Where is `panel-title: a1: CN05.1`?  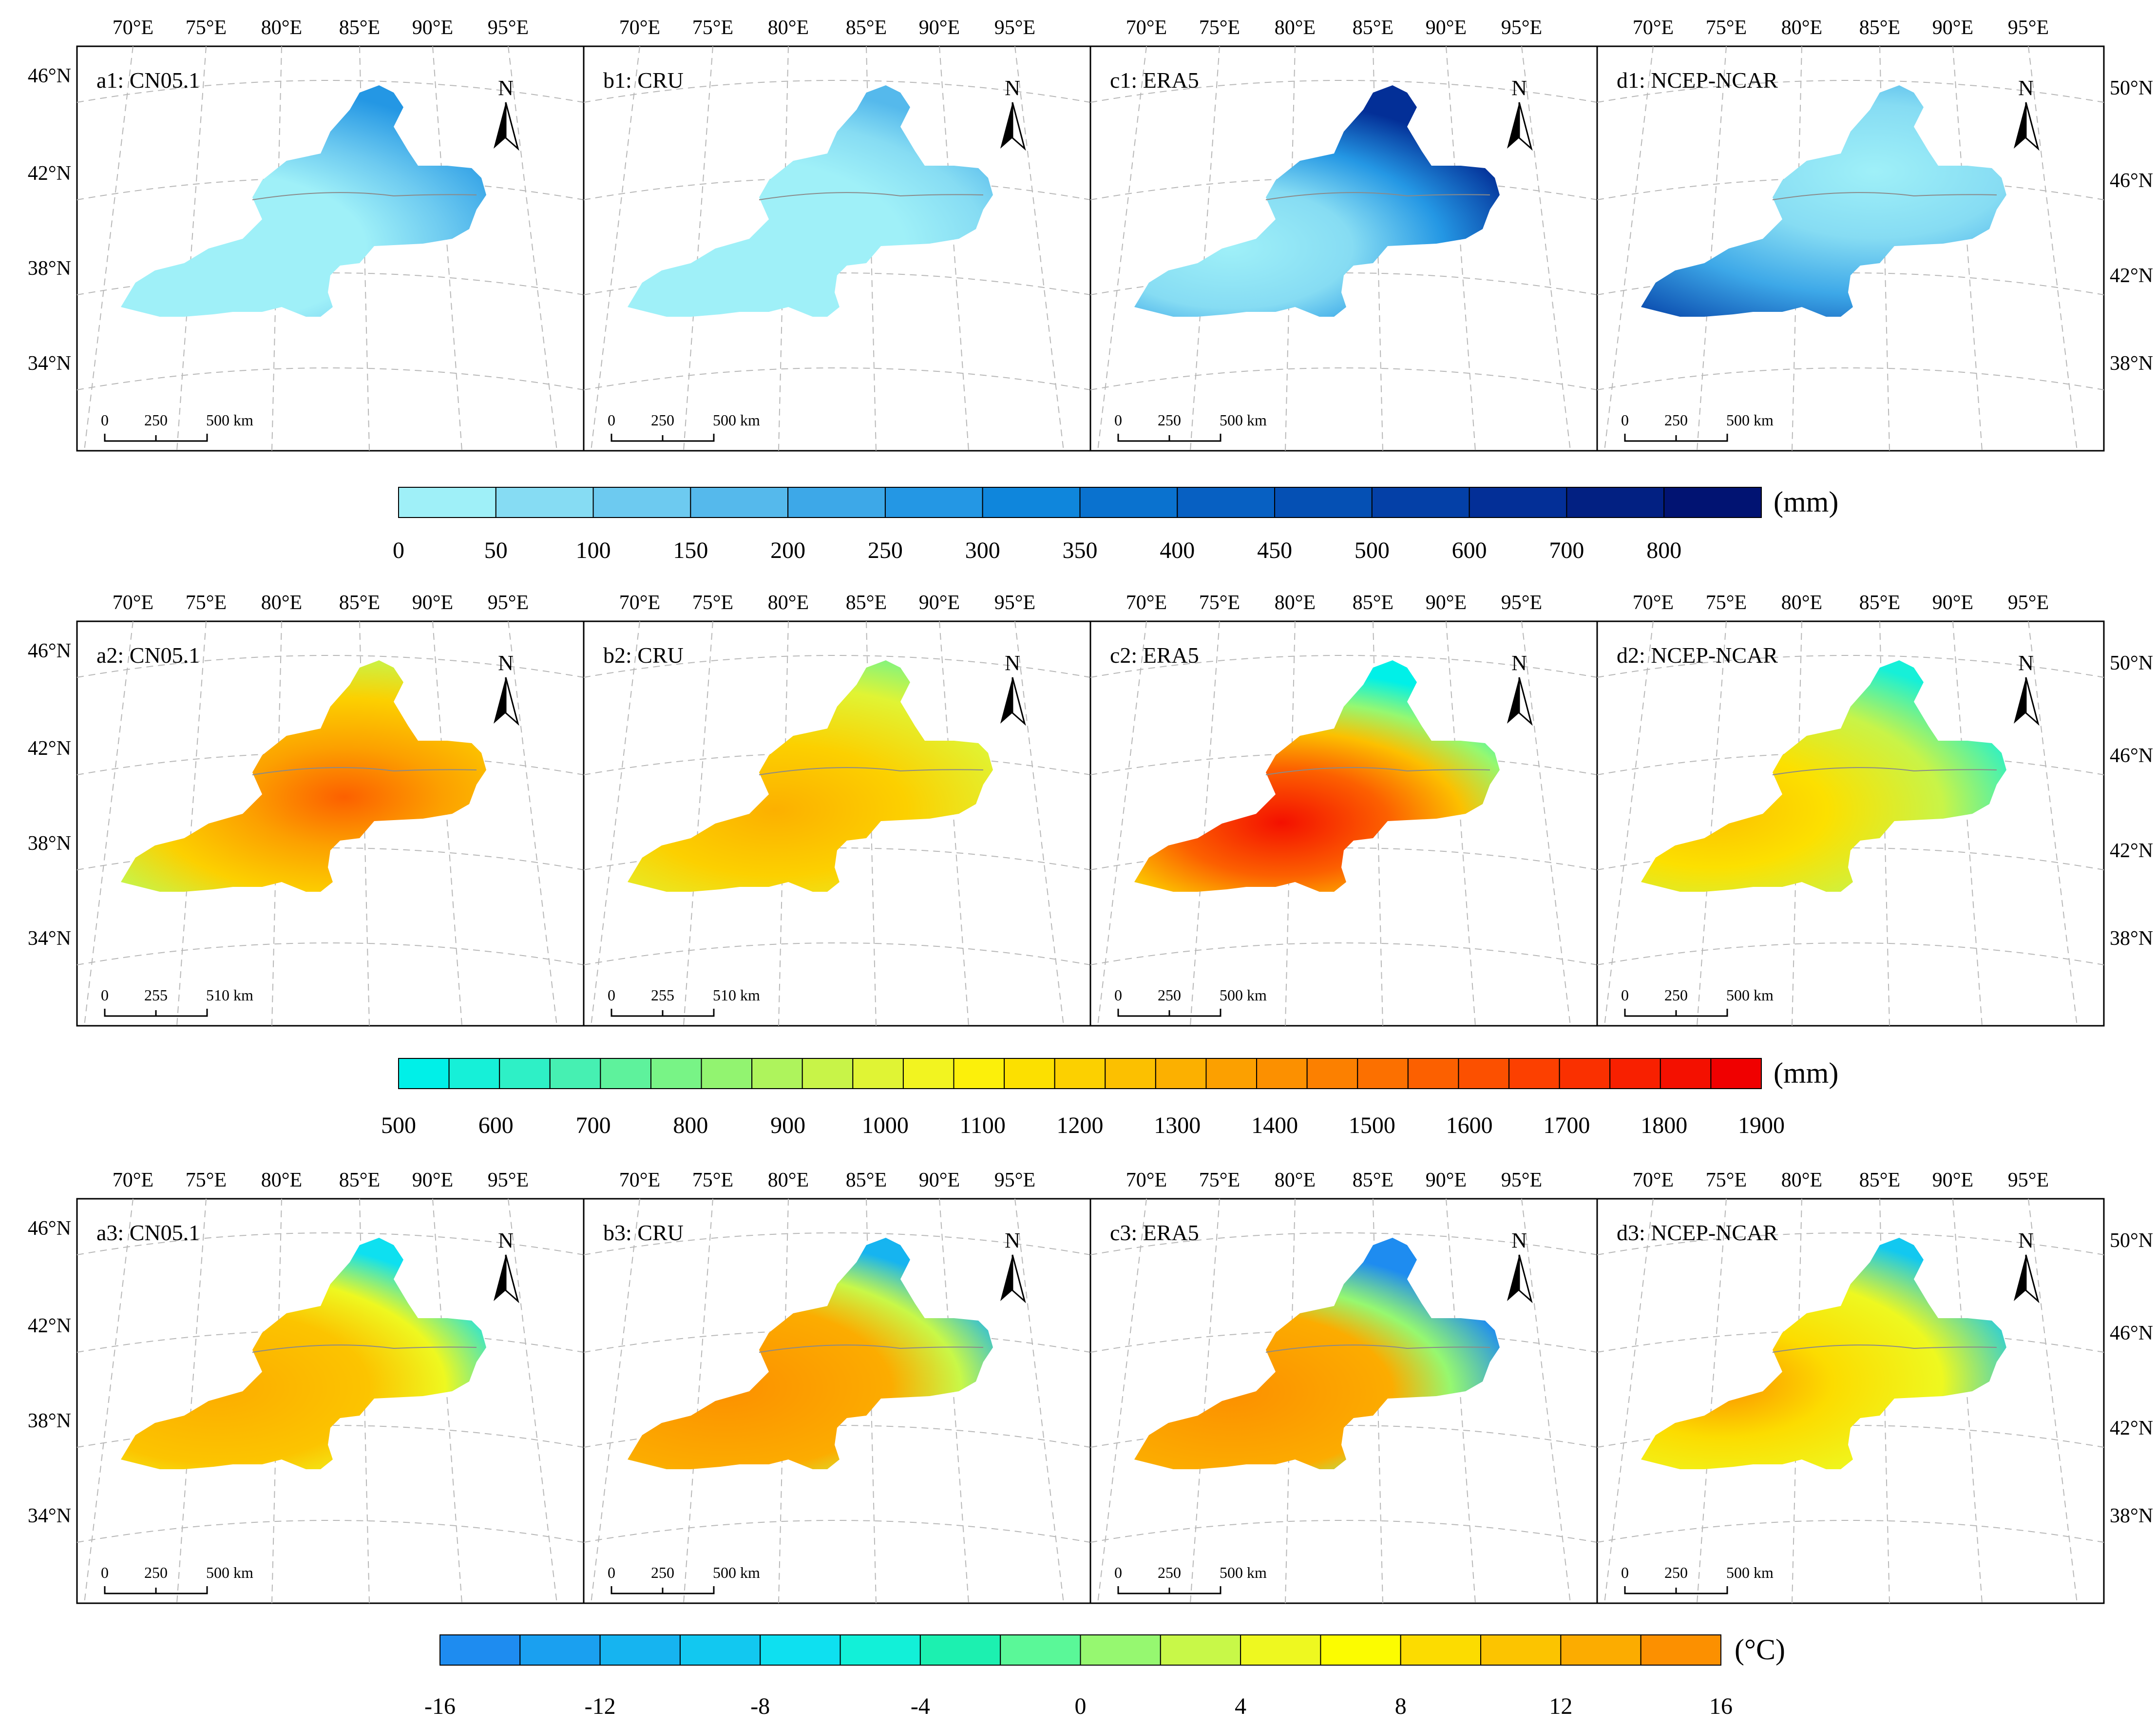 panel-title: a1: CN05.1 is located at coordinates (148, 80).